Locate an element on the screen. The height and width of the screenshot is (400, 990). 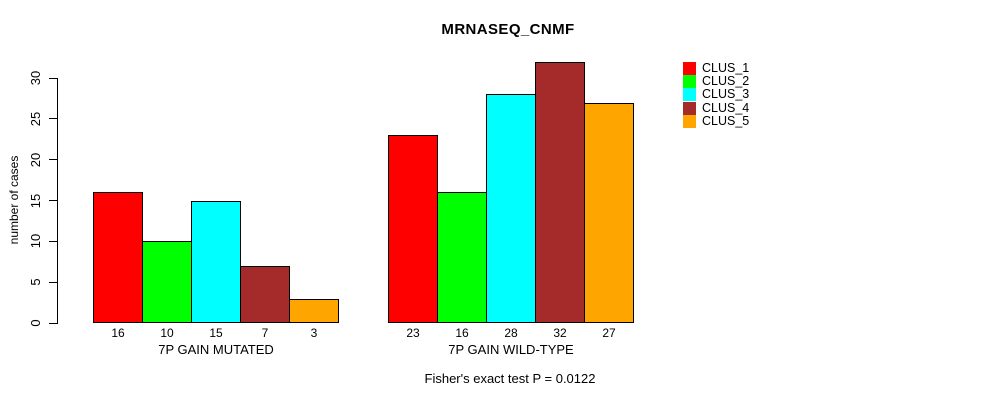
bar-clus_1-group1 is located at coordinates (118, 257).